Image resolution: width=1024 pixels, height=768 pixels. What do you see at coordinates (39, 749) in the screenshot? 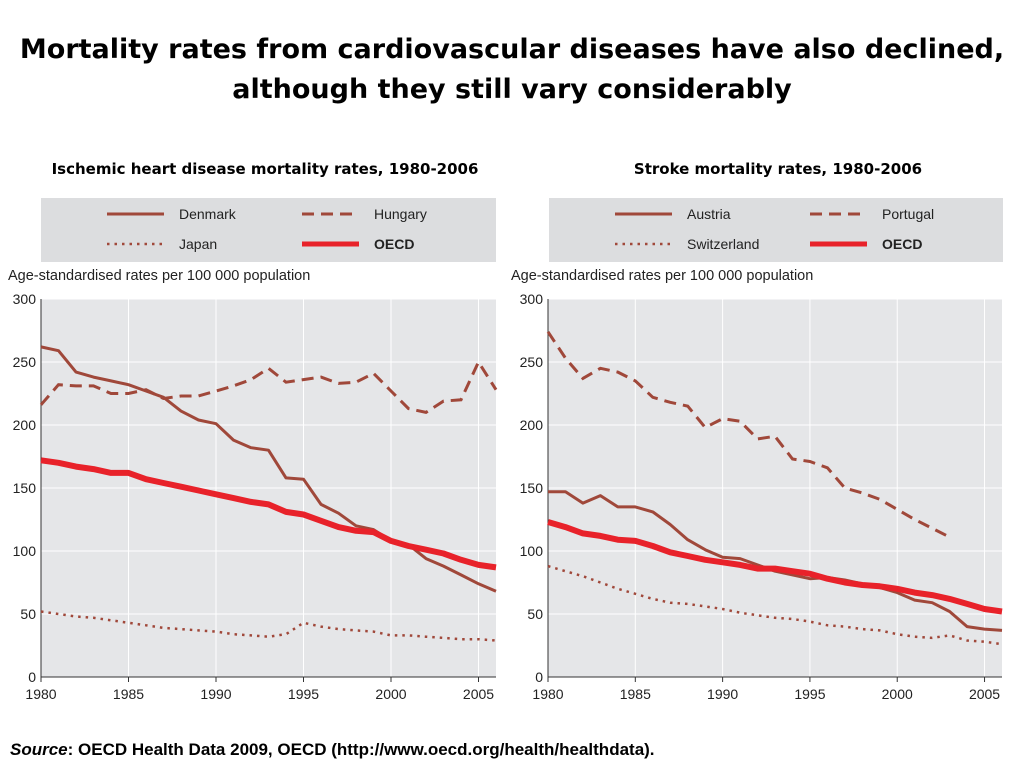
I see `source-label: Source` at bounding box center [39, 749].